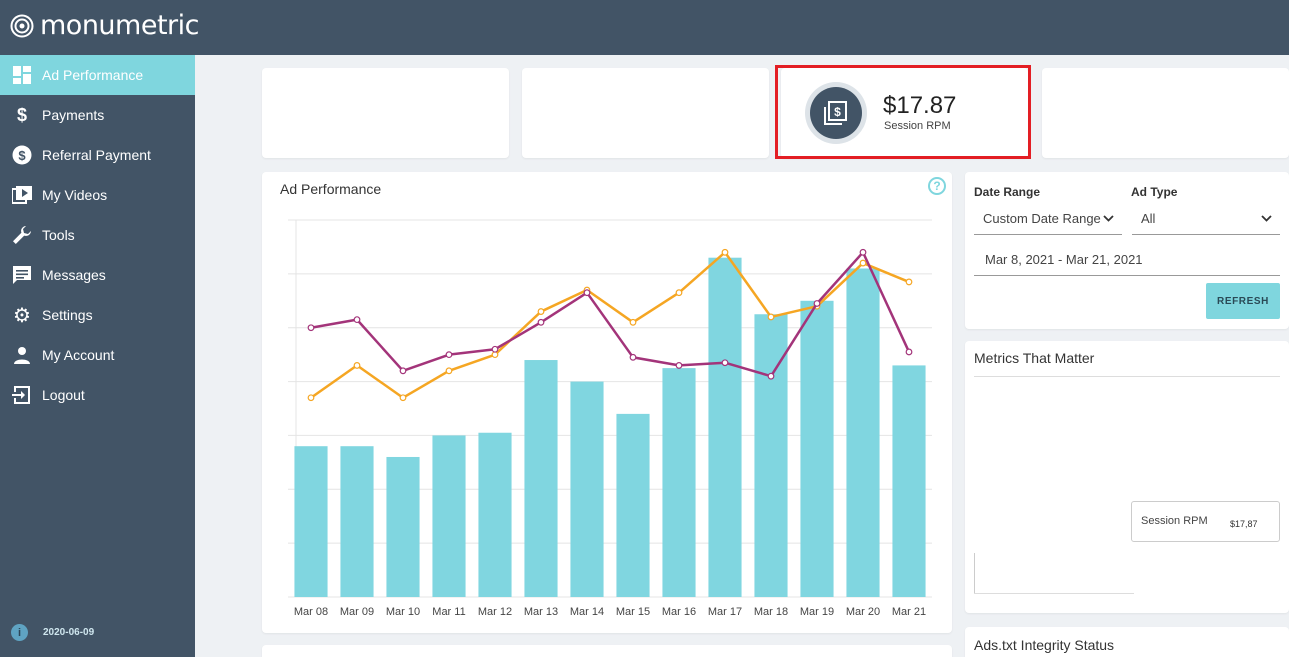  Describe the element at coordinates (357, 612) in the screenshot. I see `x-tick-label: Mar 09` at that location.